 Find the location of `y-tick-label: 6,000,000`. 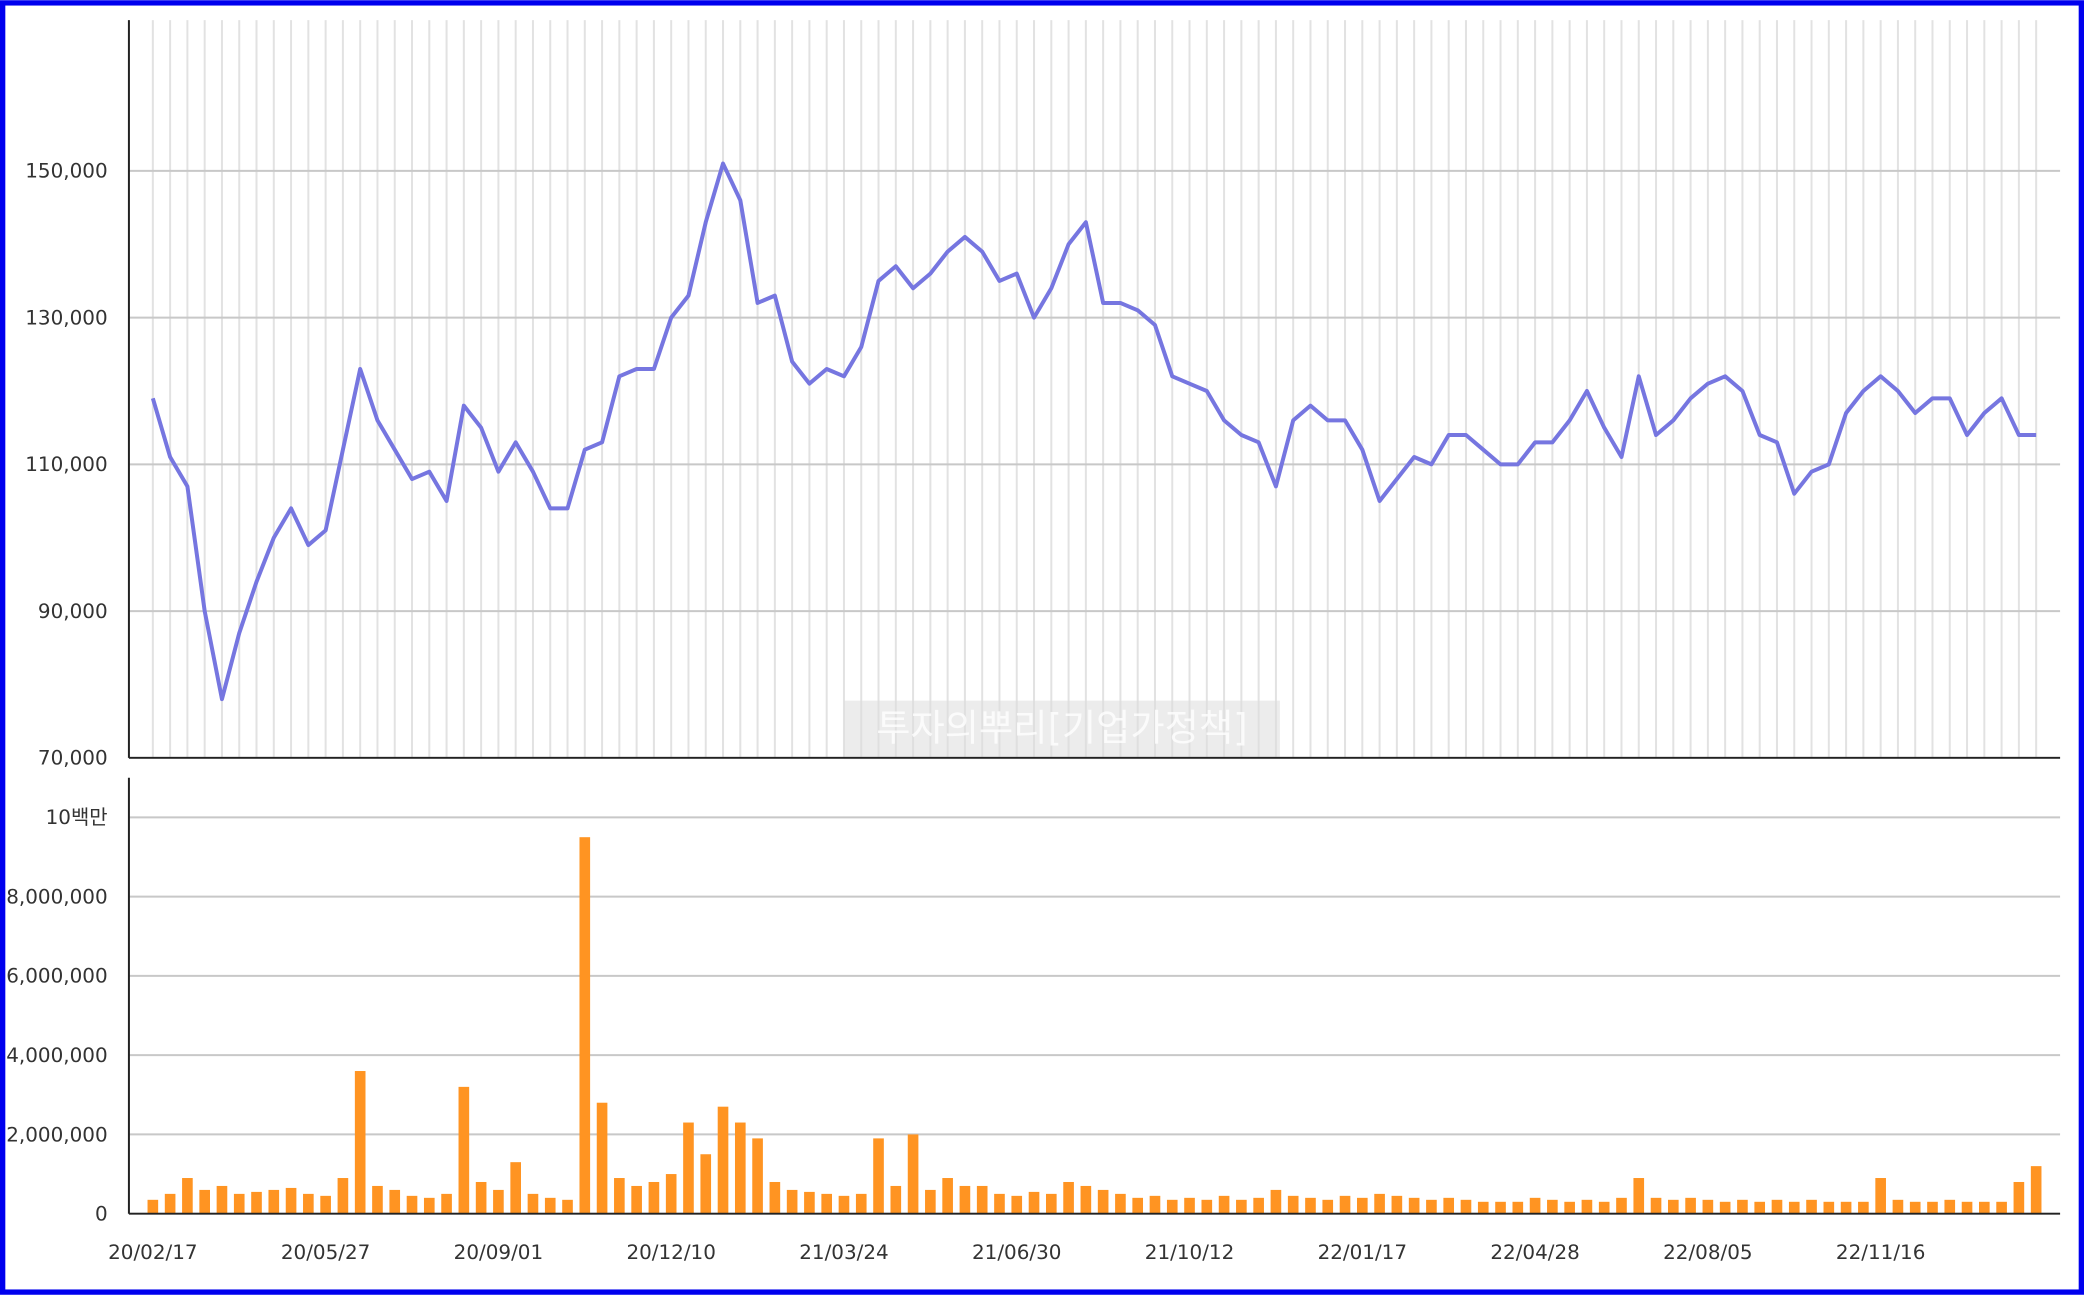

y-tick-label: 6,000,000 is located at coordinates (56, 976).